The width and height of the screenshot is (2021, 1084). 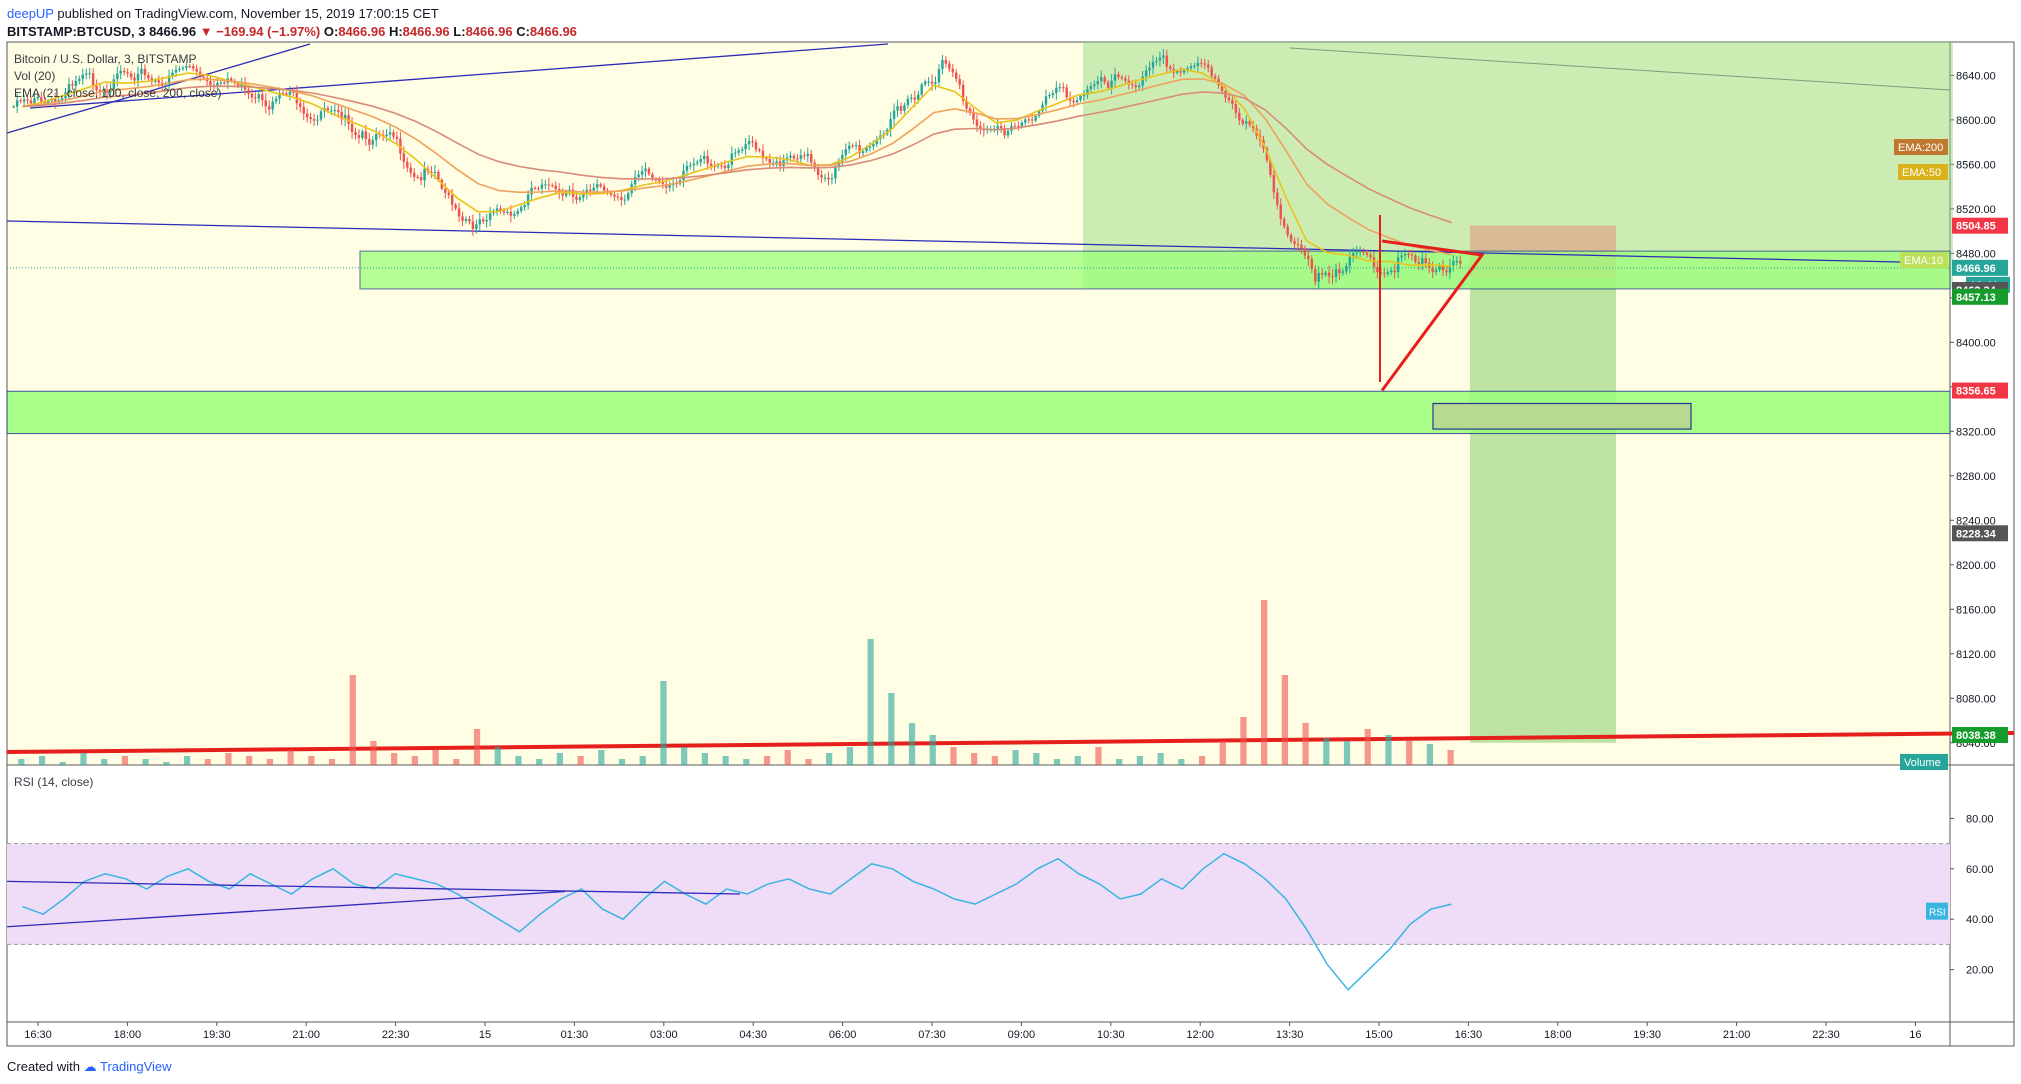 I want to click on y-tick-label: 8560.00, so click(x=1976, y=165).